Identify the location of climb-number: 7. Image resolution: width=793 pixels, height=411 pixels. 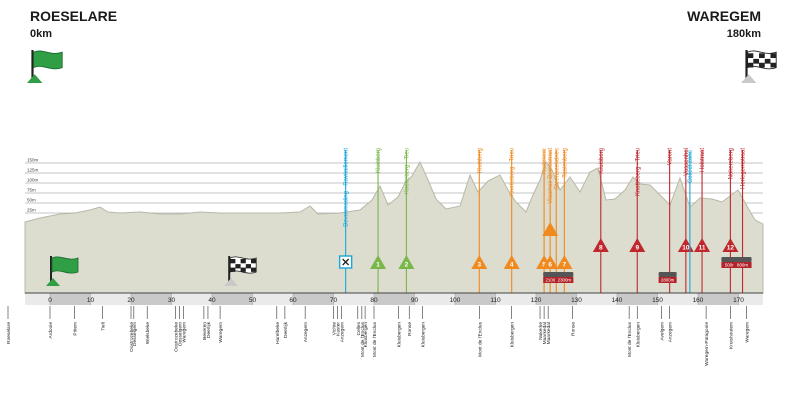
(565, 265).